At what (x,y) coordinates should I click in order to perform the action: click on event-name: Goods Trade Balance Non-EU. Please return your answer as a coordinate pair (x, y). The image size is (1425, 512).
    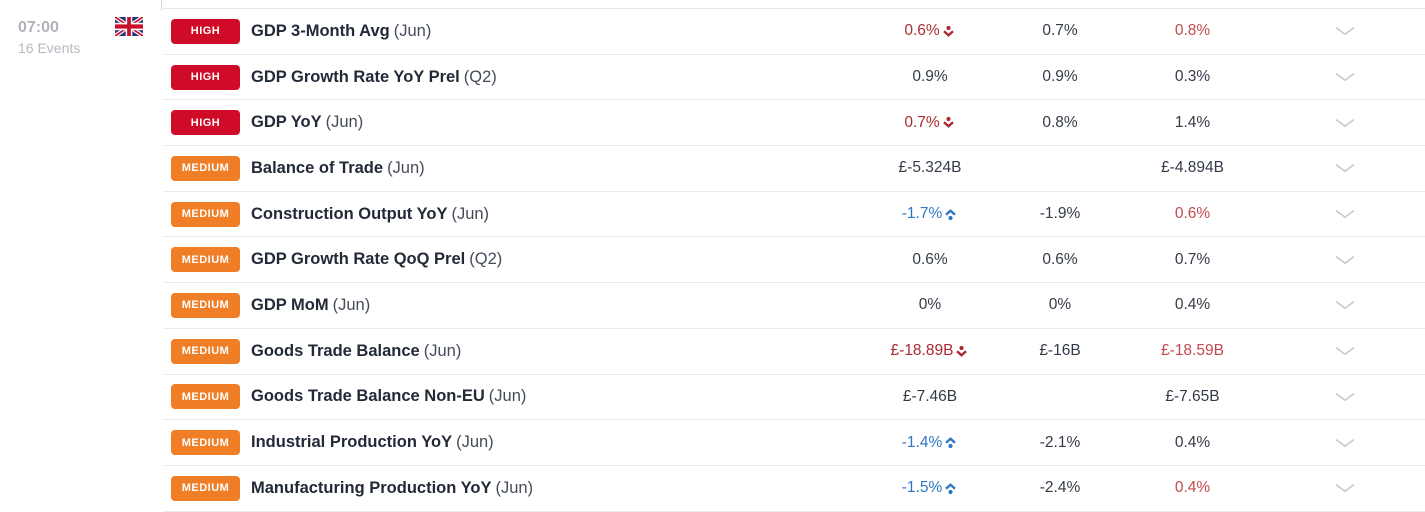
    Looking at the image, I should click on (368, 396).